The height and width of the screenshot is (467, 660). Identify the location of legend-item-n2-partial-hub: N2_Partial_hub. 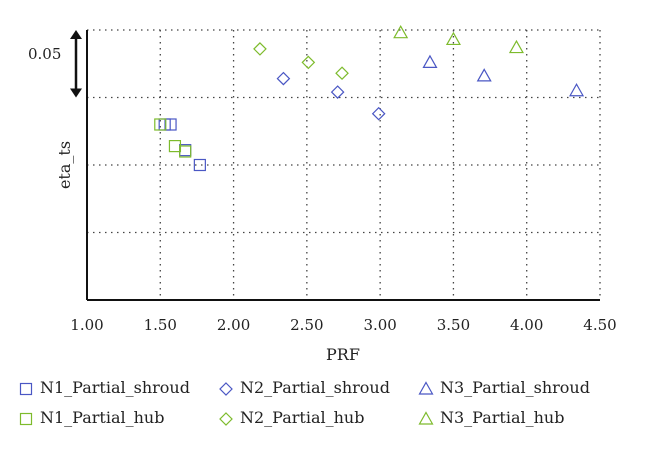
(291, 417).